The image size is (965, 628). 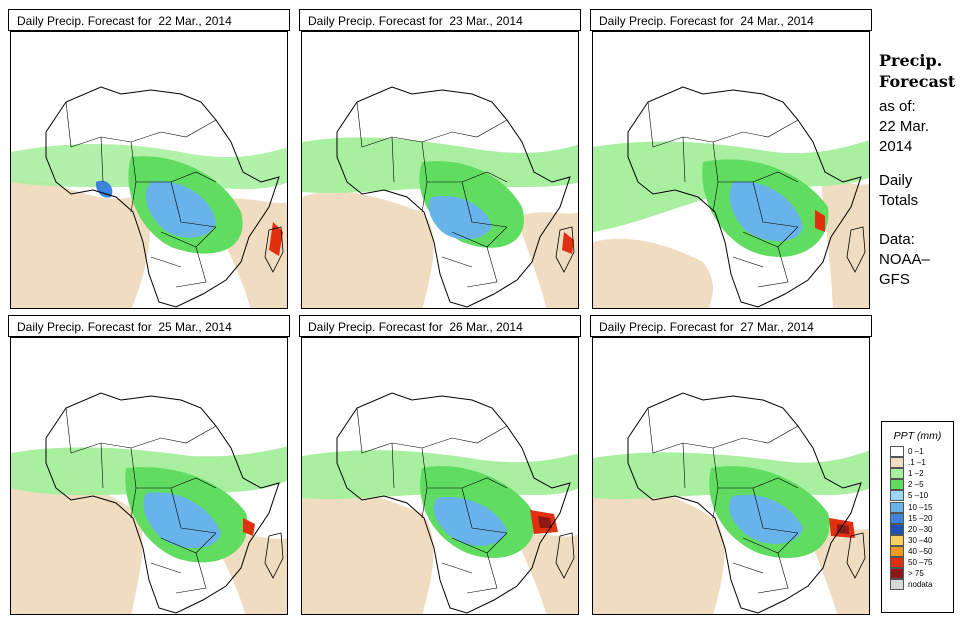 I want to click on legend-label: .1 –1, so click(x=917, y=463).